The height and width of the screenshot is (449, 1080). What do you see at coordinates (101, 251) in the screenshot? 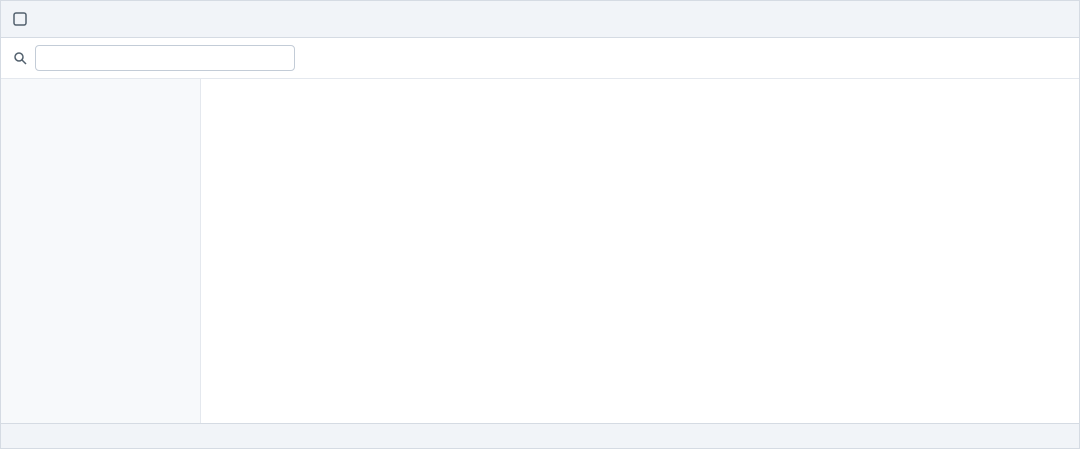
I see `sidebar` at bounding box center [101, 251].